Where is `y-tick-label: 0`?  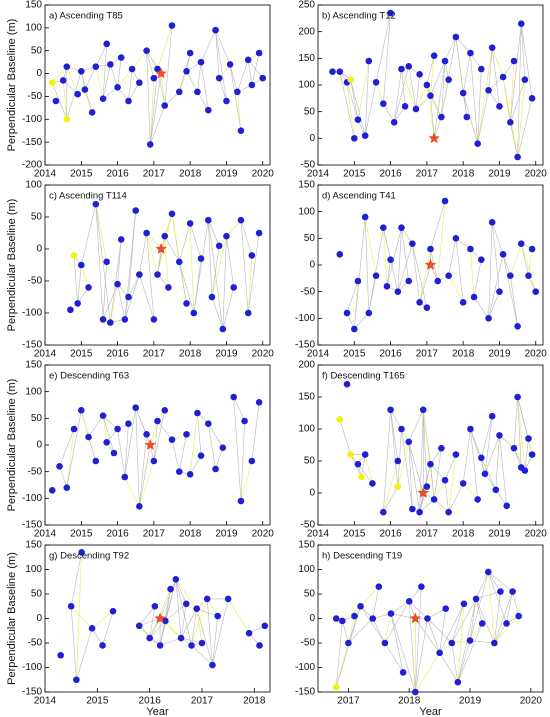 y-tick-label: 0 is located at coordinates (39, 445).